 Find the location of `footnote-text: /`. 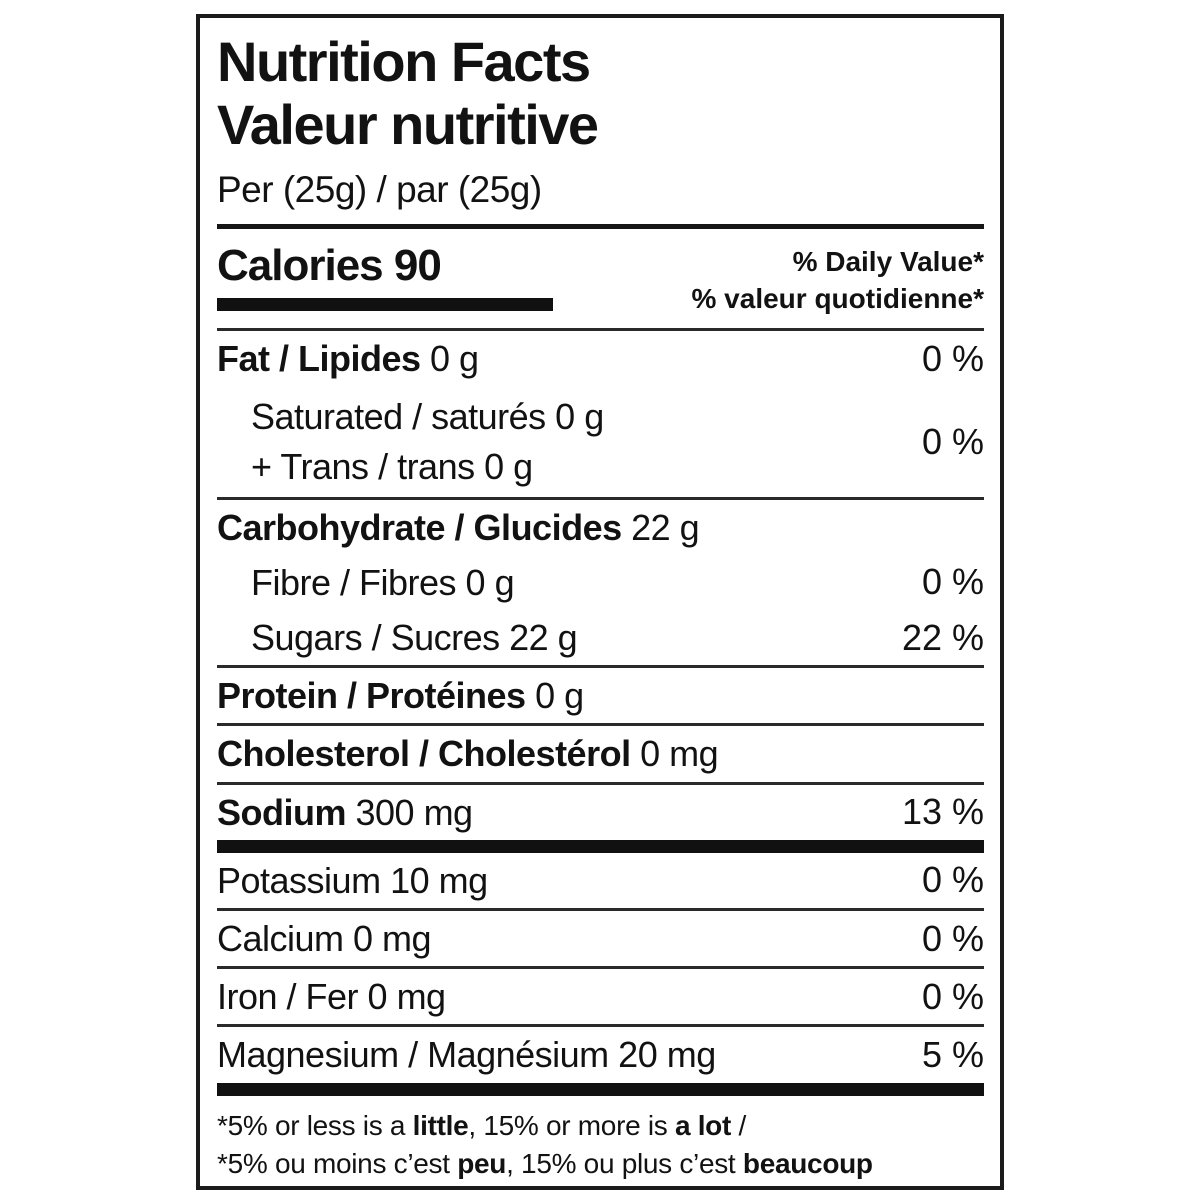

footnote-text: / is located at coordinates (738, 1125).